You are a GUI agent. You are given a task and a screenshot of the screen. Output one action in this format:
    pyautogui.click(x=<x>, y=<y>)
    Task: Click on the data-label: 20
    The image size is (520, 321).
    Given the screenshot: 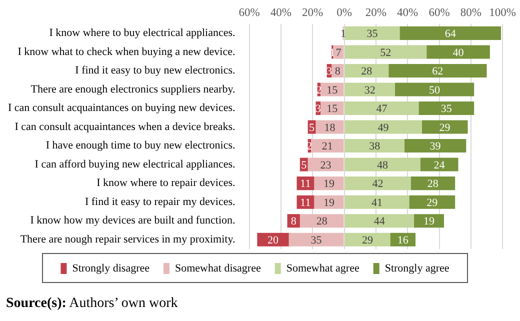 What is the action you would take?
    pyautogui.click(x=274, y=240)
    